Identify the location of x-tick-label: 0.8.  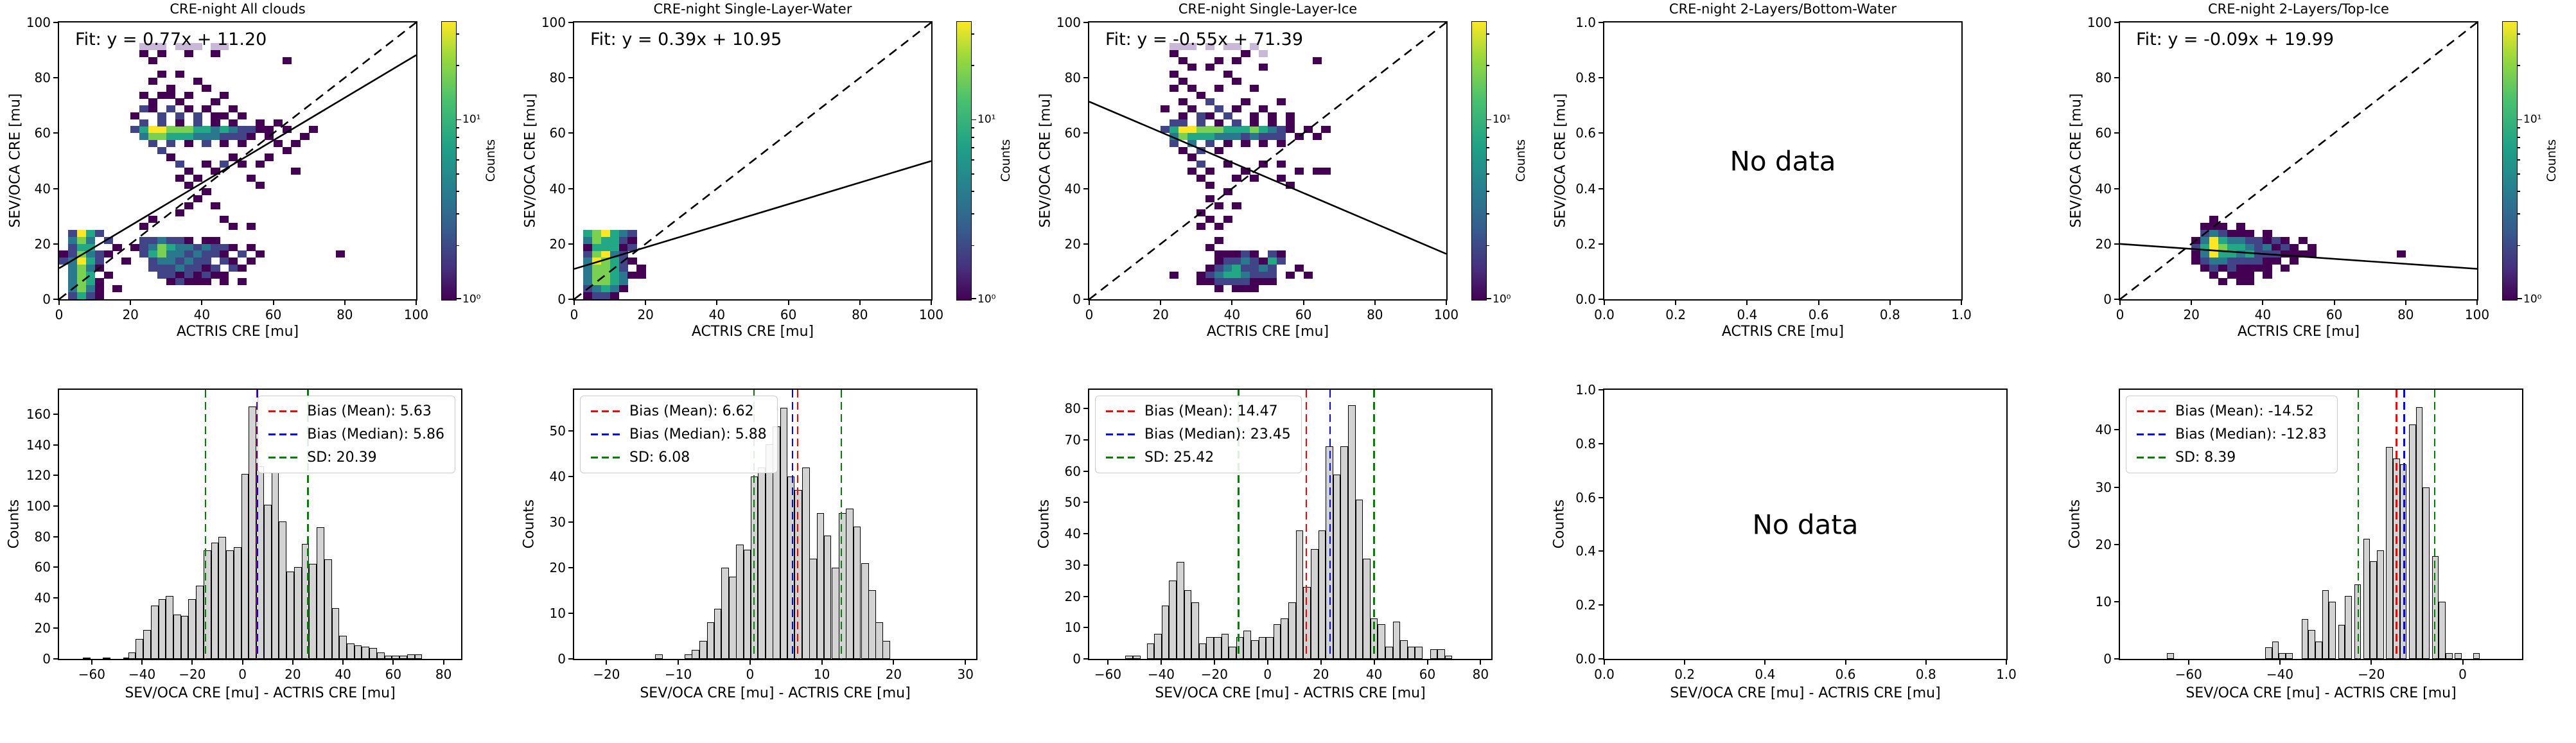
(1889, 315).